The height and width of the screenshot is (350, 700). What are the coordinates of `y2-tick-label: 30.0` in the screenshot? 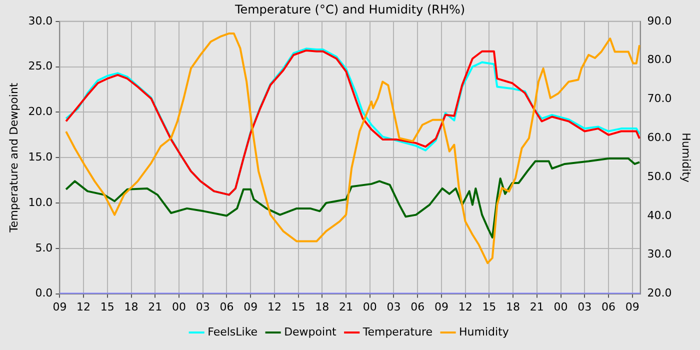 It's located at (659, 254).